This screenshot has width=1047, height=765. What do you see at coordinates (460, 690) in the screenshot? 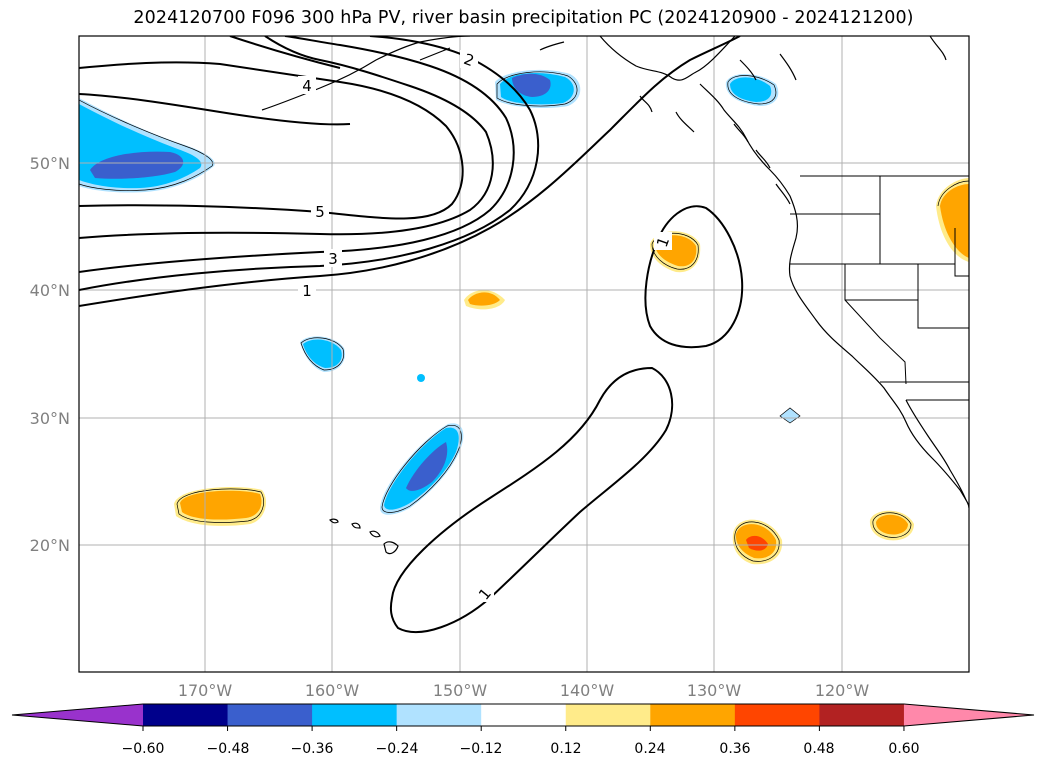
I see `lon-label: 150°W` at bounding box center [460, 690].